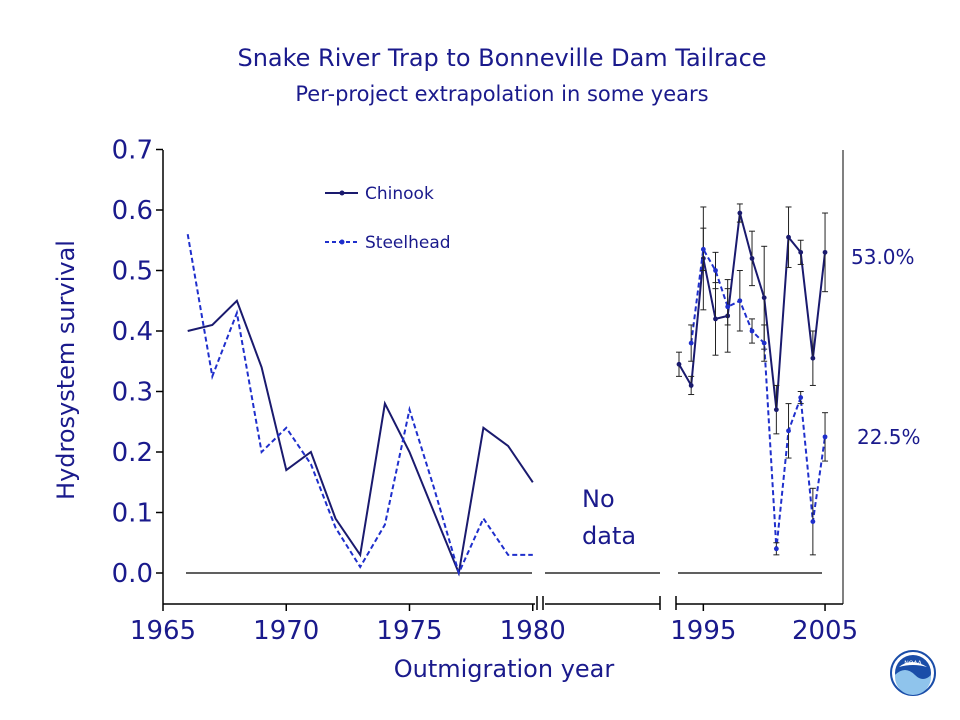 The image size is (960, 720). What do you see at coordinates (501, 94) in the screenshot?
I see `chart-subtitle: Per-project extrapolation in some years` at bounding box center [501, 94].